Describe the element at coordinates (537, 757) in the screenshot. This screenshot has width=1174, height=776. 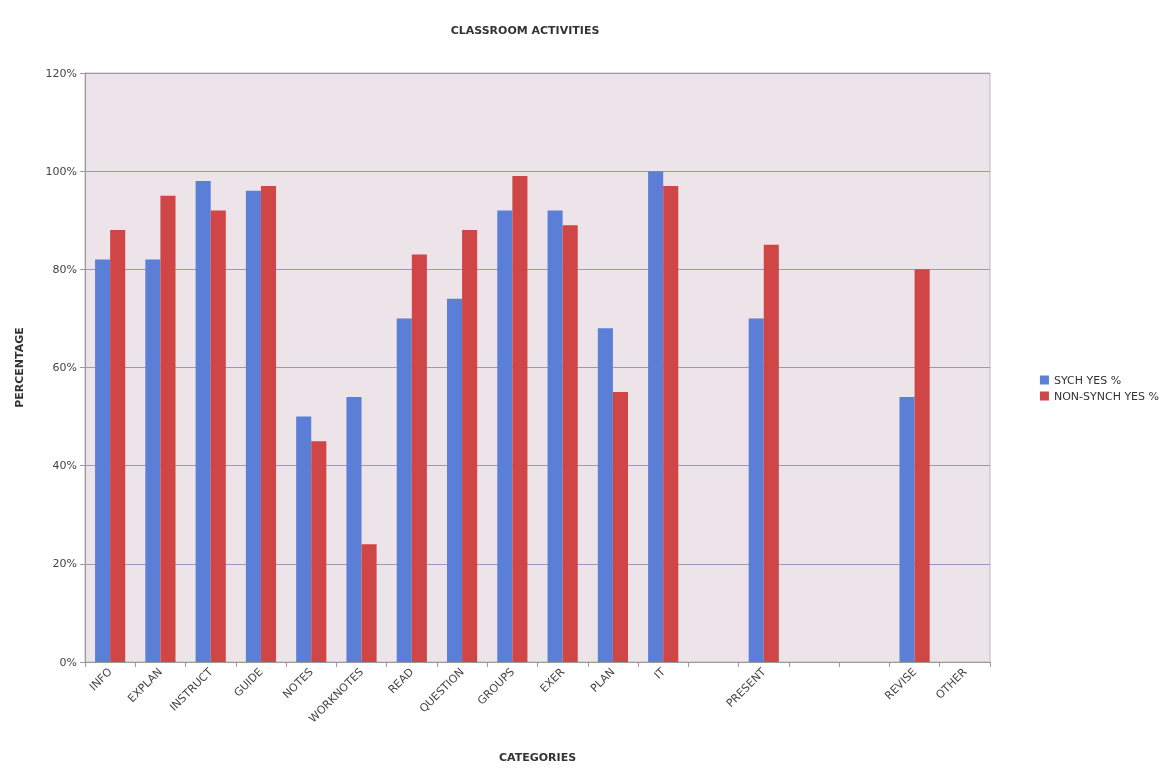
I see `x-axis-title: CATEGORIES` at that location.